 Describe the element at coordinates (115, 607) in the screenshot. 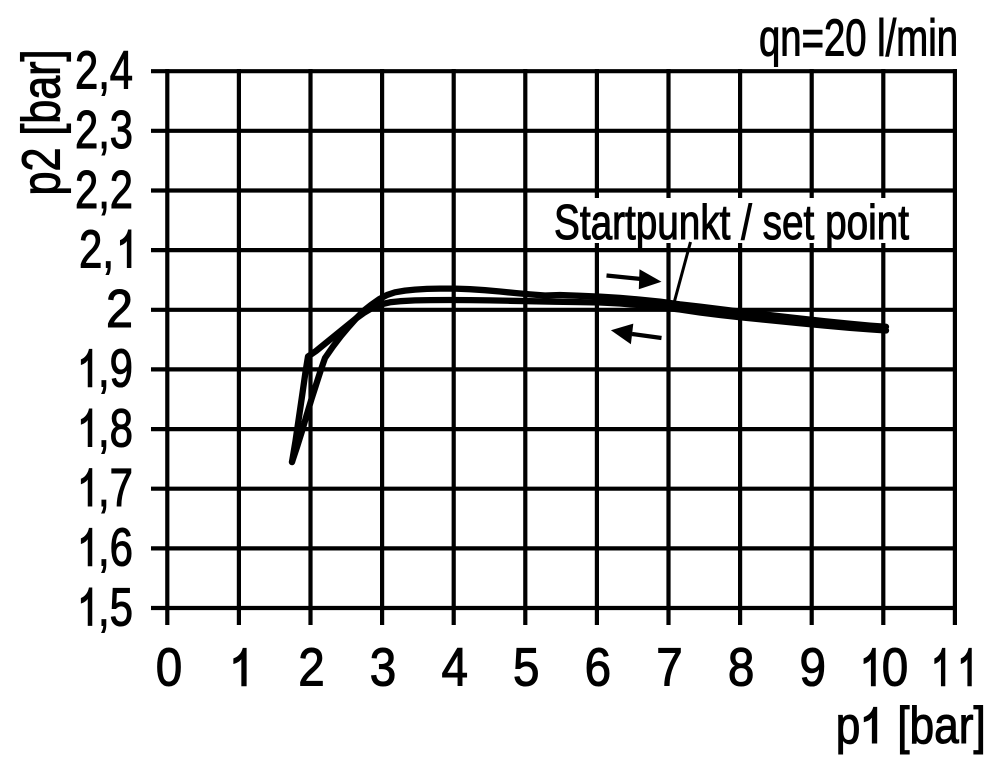

I see `svg-text: ,5` at that location.